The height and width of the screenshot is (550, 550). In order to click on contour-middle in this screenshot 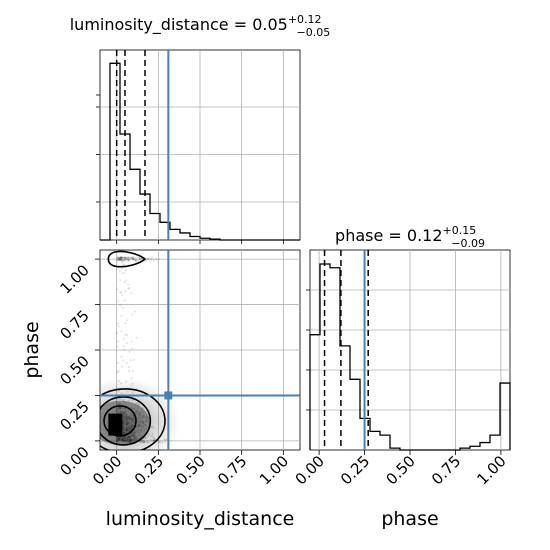, I will do `click(126, 421)`.